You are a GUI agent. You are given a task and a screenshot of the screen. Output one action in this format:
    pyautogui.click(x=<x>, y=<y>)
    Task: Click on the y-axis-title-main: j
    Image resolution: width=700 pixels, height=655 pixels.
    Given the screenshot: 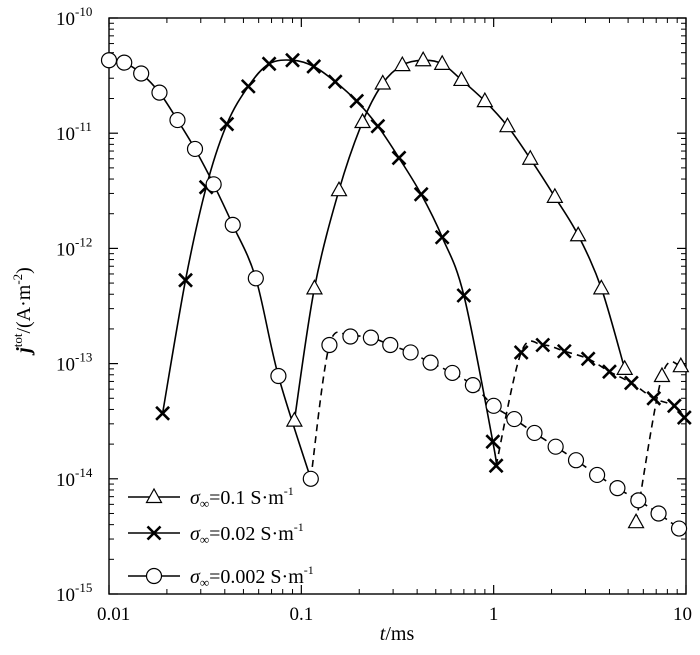 What is the action you would take?
    pyautogui.click(x=24, y=351)
    